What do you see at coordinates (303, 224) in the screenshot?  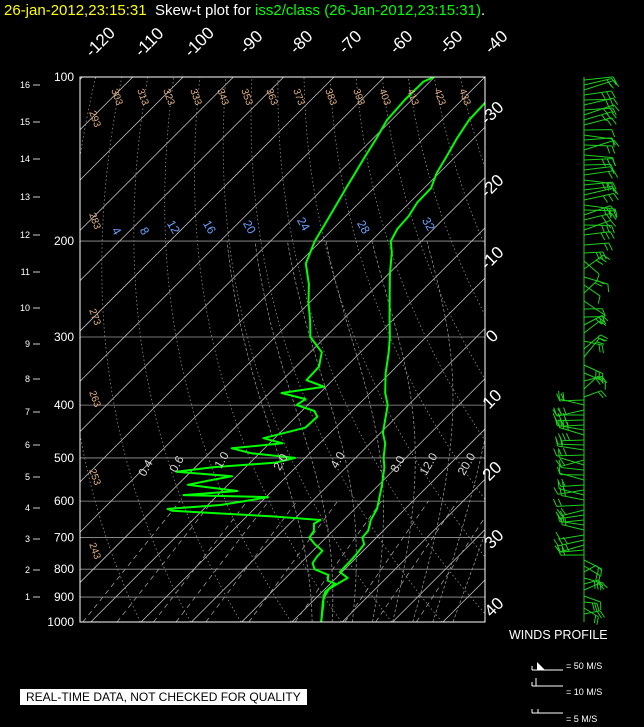 I see `moist-adiabat-label: 24` at bounding box center [303, 224].